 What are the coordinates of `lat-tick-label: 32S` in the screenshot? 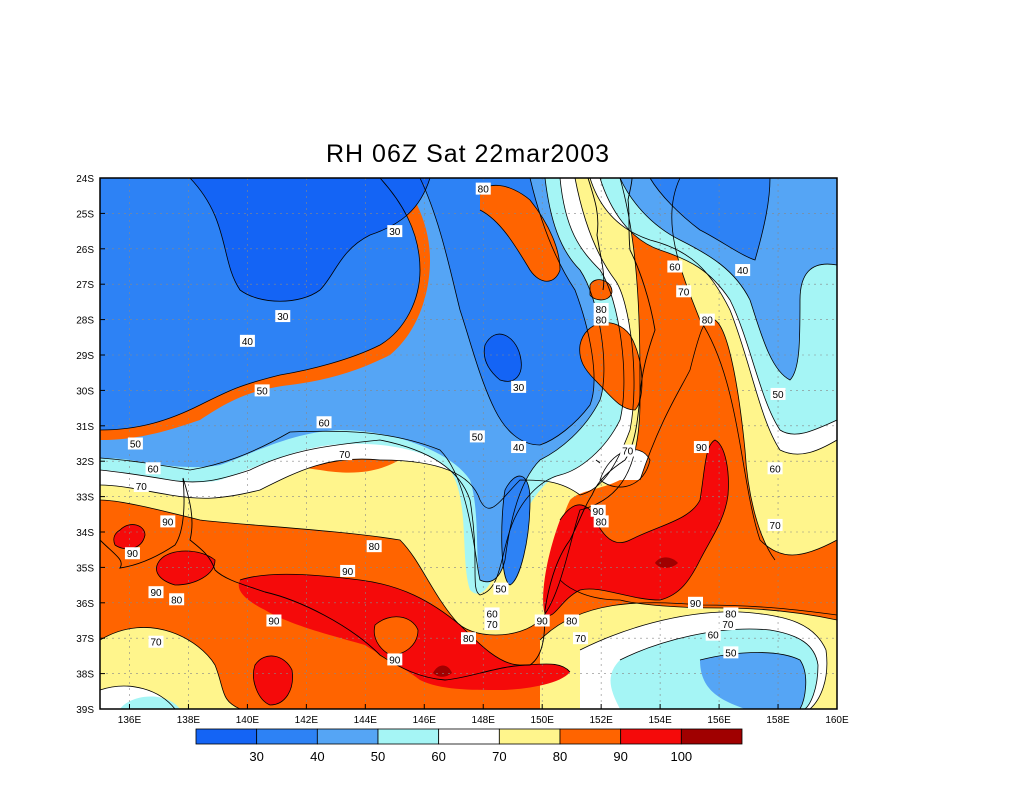 It's located at (85, 462).